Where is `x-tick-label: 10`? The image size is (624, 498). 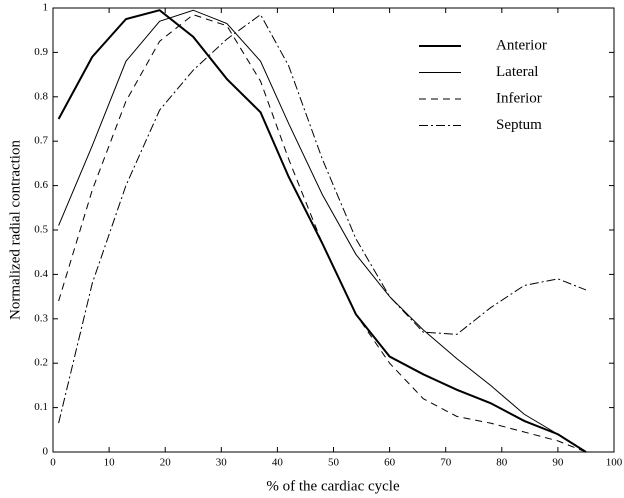
x-tick-label: 10 is located at coordinates (110, 463).